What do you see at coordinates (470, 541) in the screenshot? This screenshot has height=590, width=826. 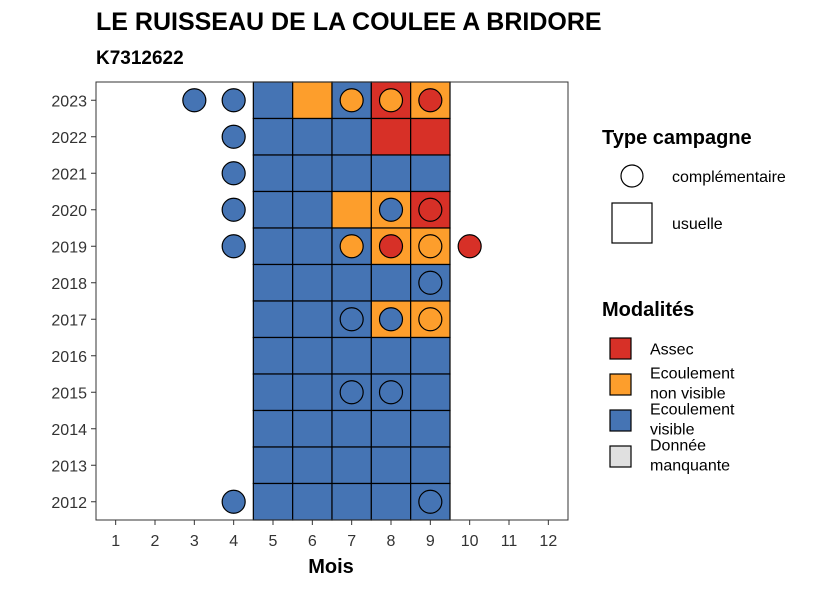 I see `x-tick-label-10: 10` at bounding box center [470, 541].